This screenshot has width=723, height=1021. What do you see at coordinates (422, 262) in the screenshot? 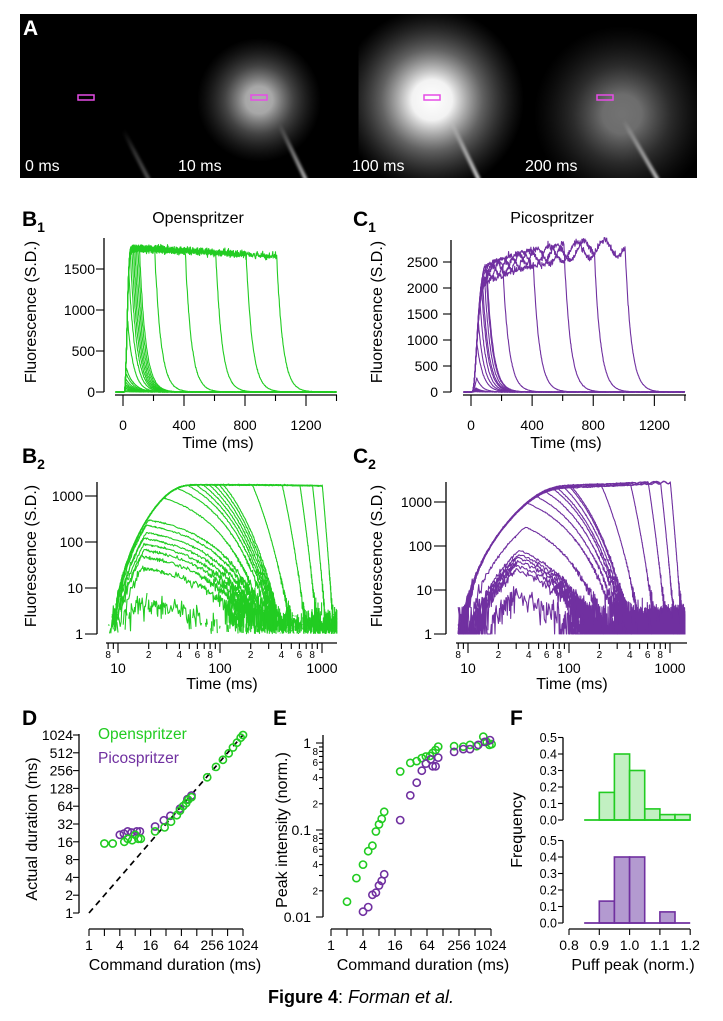
I see `c1-y-tick-label: 2500` at bounding box center [422, 262].